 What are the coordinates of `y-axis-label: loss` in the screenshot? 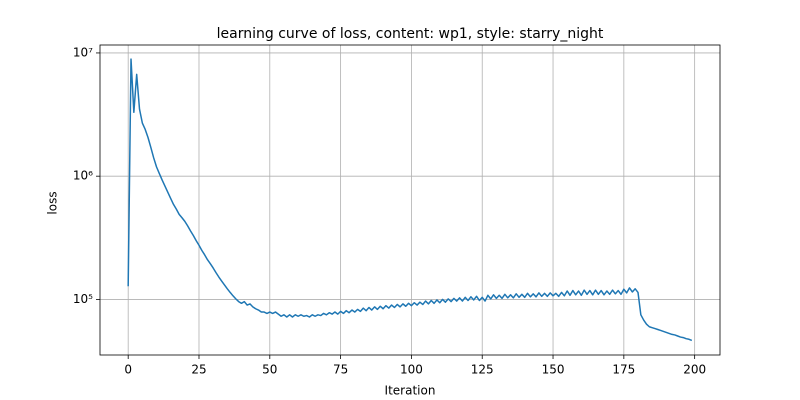 It's located at (53, 202).